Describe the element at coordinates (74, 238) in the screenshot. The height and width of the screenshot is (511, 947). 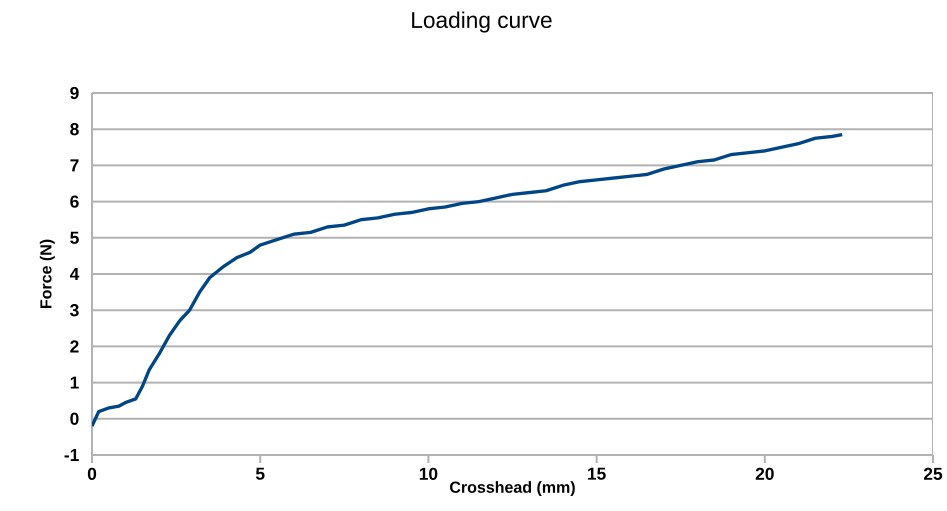
I see `y-tick-label: 5` at that location.